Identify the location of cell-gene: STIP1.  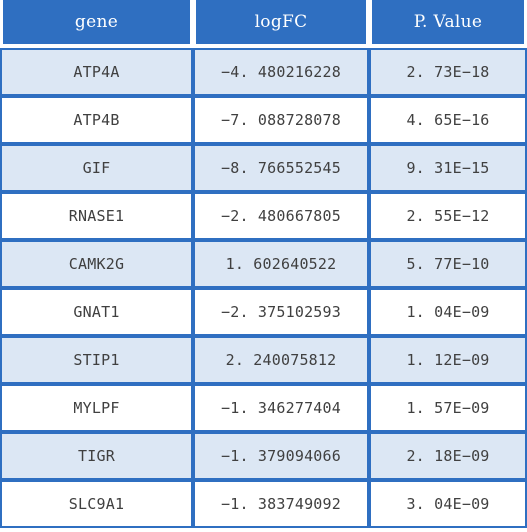
(96, 360).